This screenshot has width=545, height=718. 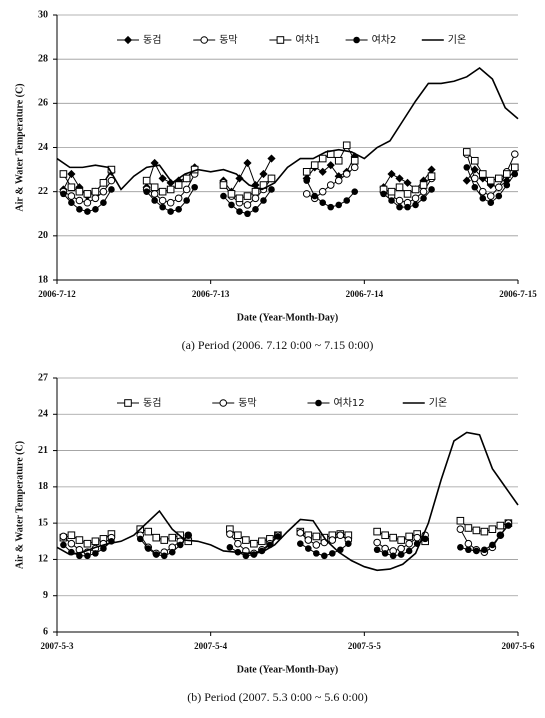 What do you see at coordinates (43, 14) in the screenshot?
I see `y-tick-label: 30` at bounding box center [43, 14].